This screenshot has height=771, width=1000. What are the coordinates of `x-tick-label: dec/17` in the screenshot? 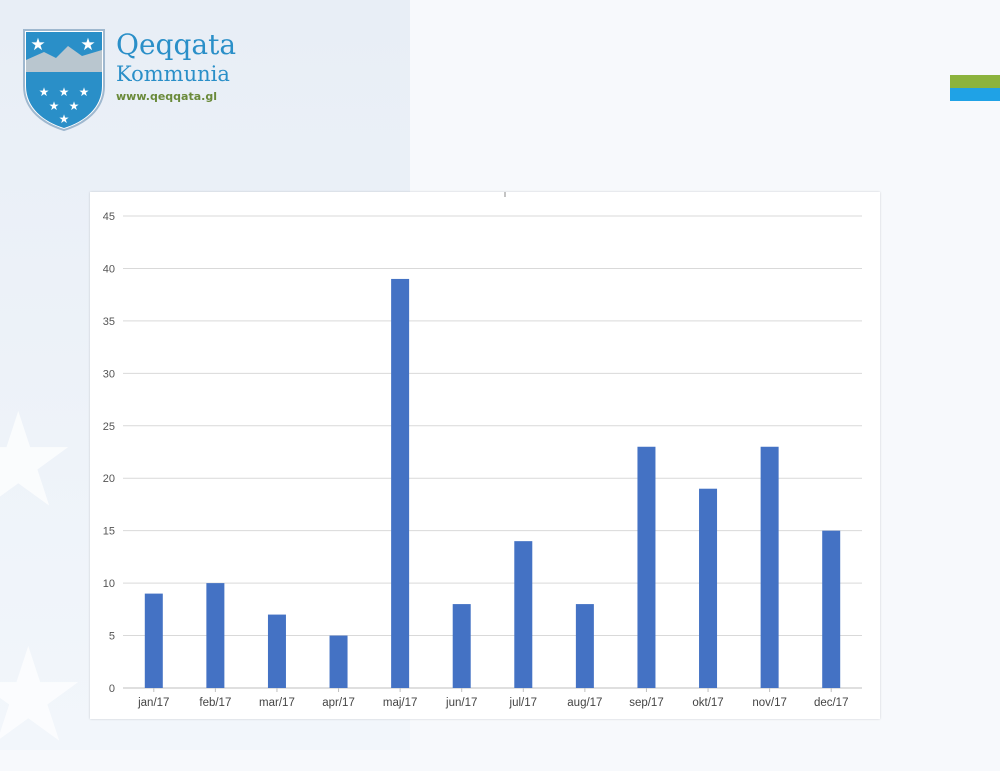 It's located at (831, 703).